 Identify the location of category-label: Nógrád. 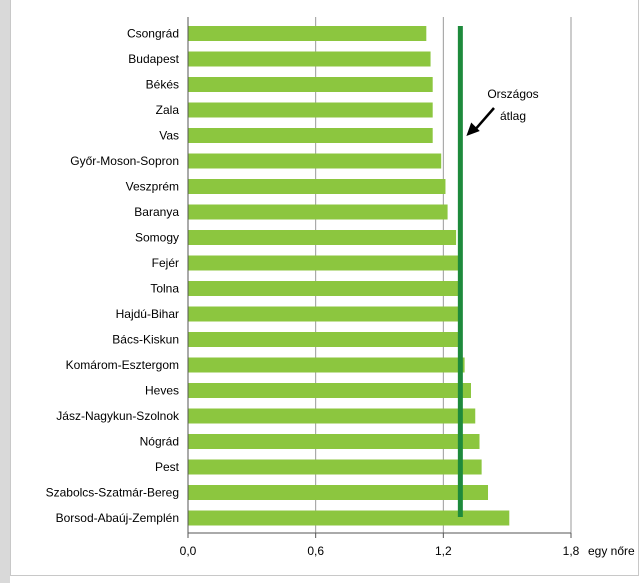
(159, 442).